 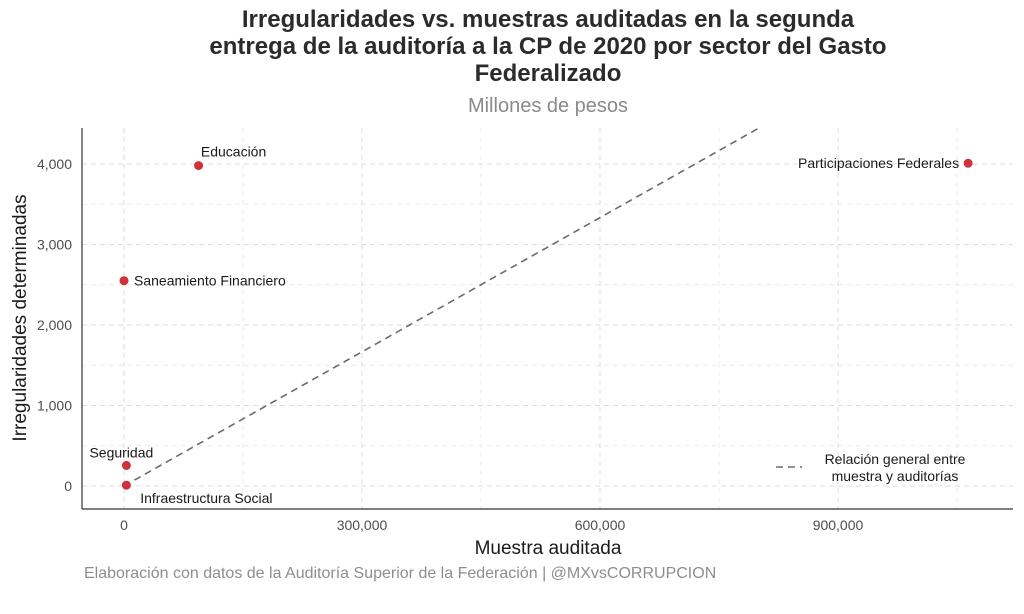 I want to click on data-point-label: Participaciones Federales, so click(x=878, y=163).